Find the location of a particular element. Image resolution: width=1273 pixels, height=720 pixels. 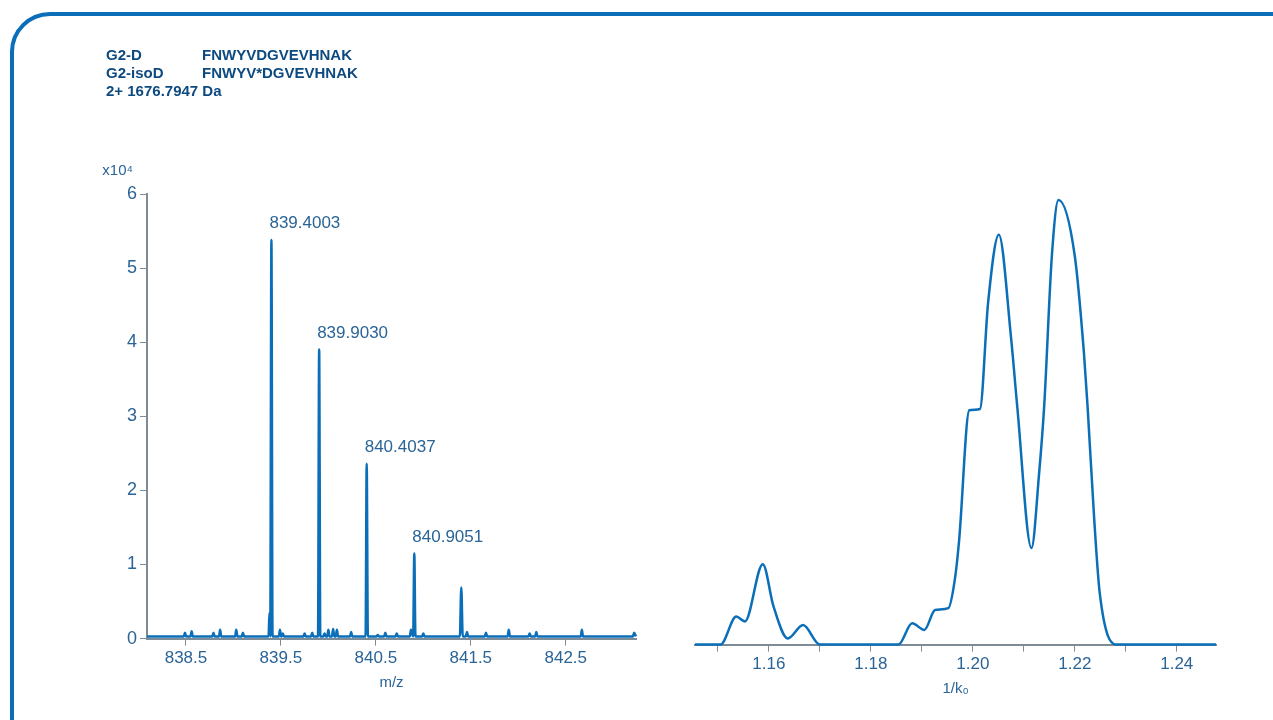

x-axis-title: 1/k₀ is located at coordinates (955, 688).